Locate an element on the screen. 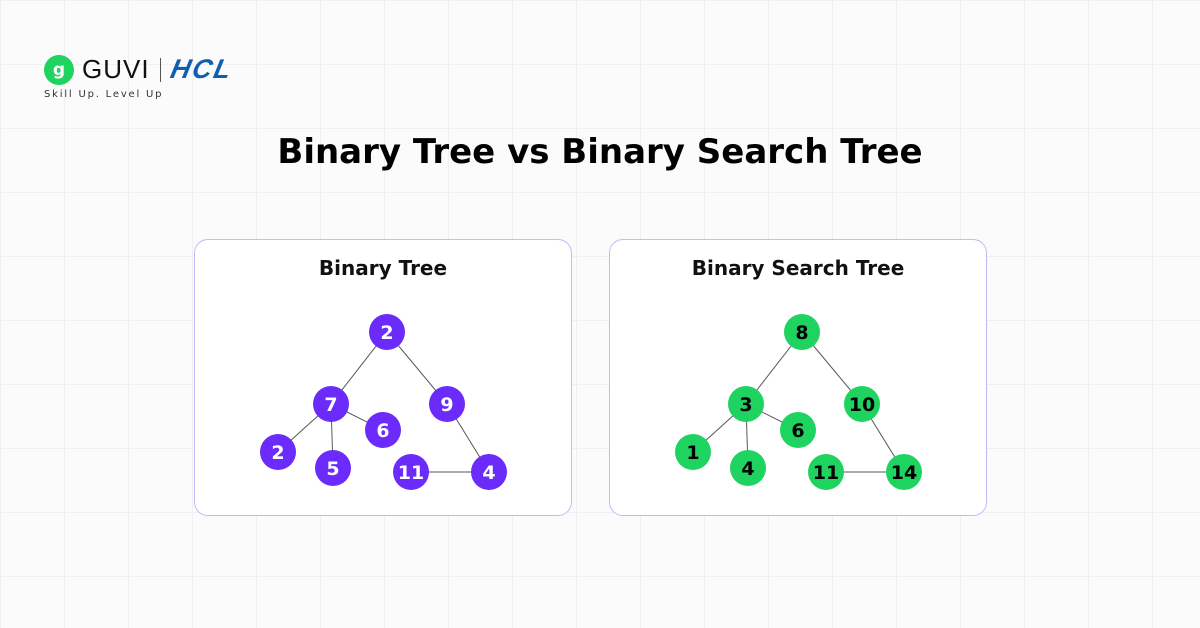 The height and width of the screenshot is (628, 1200). tree-node: 8 is located at coordinates (802, 332).